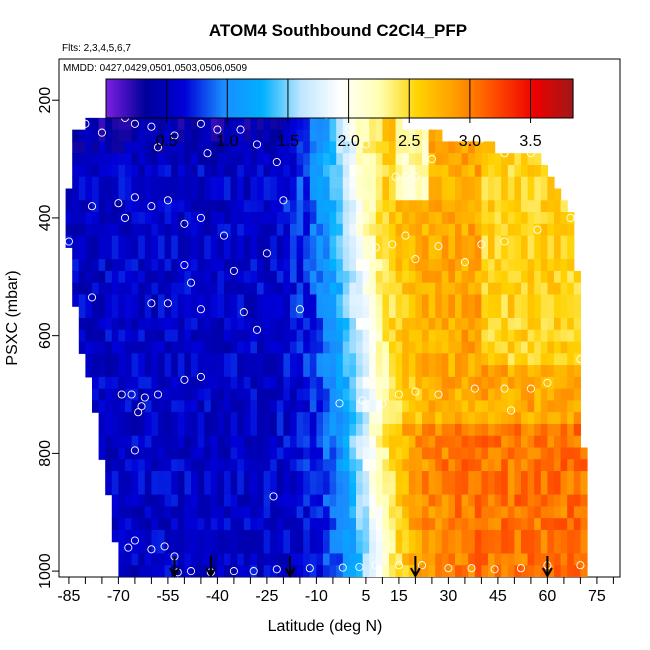 The width and height of the screenshot is (650, 650). I want to click on flight-arrow, so click(174, 567).